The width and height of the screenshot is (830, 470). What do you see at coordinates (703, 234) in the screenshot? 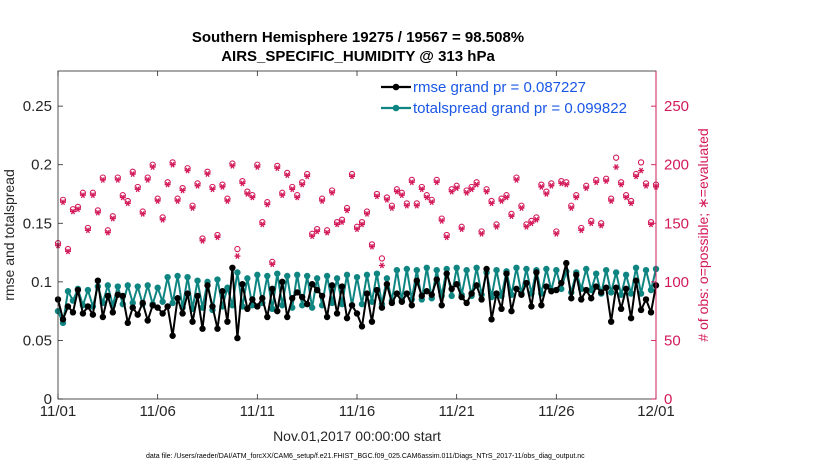
I see `y-axis-right-label: # of obs: o=possible; ∗=evaluated` at bounding box center [703, 234].